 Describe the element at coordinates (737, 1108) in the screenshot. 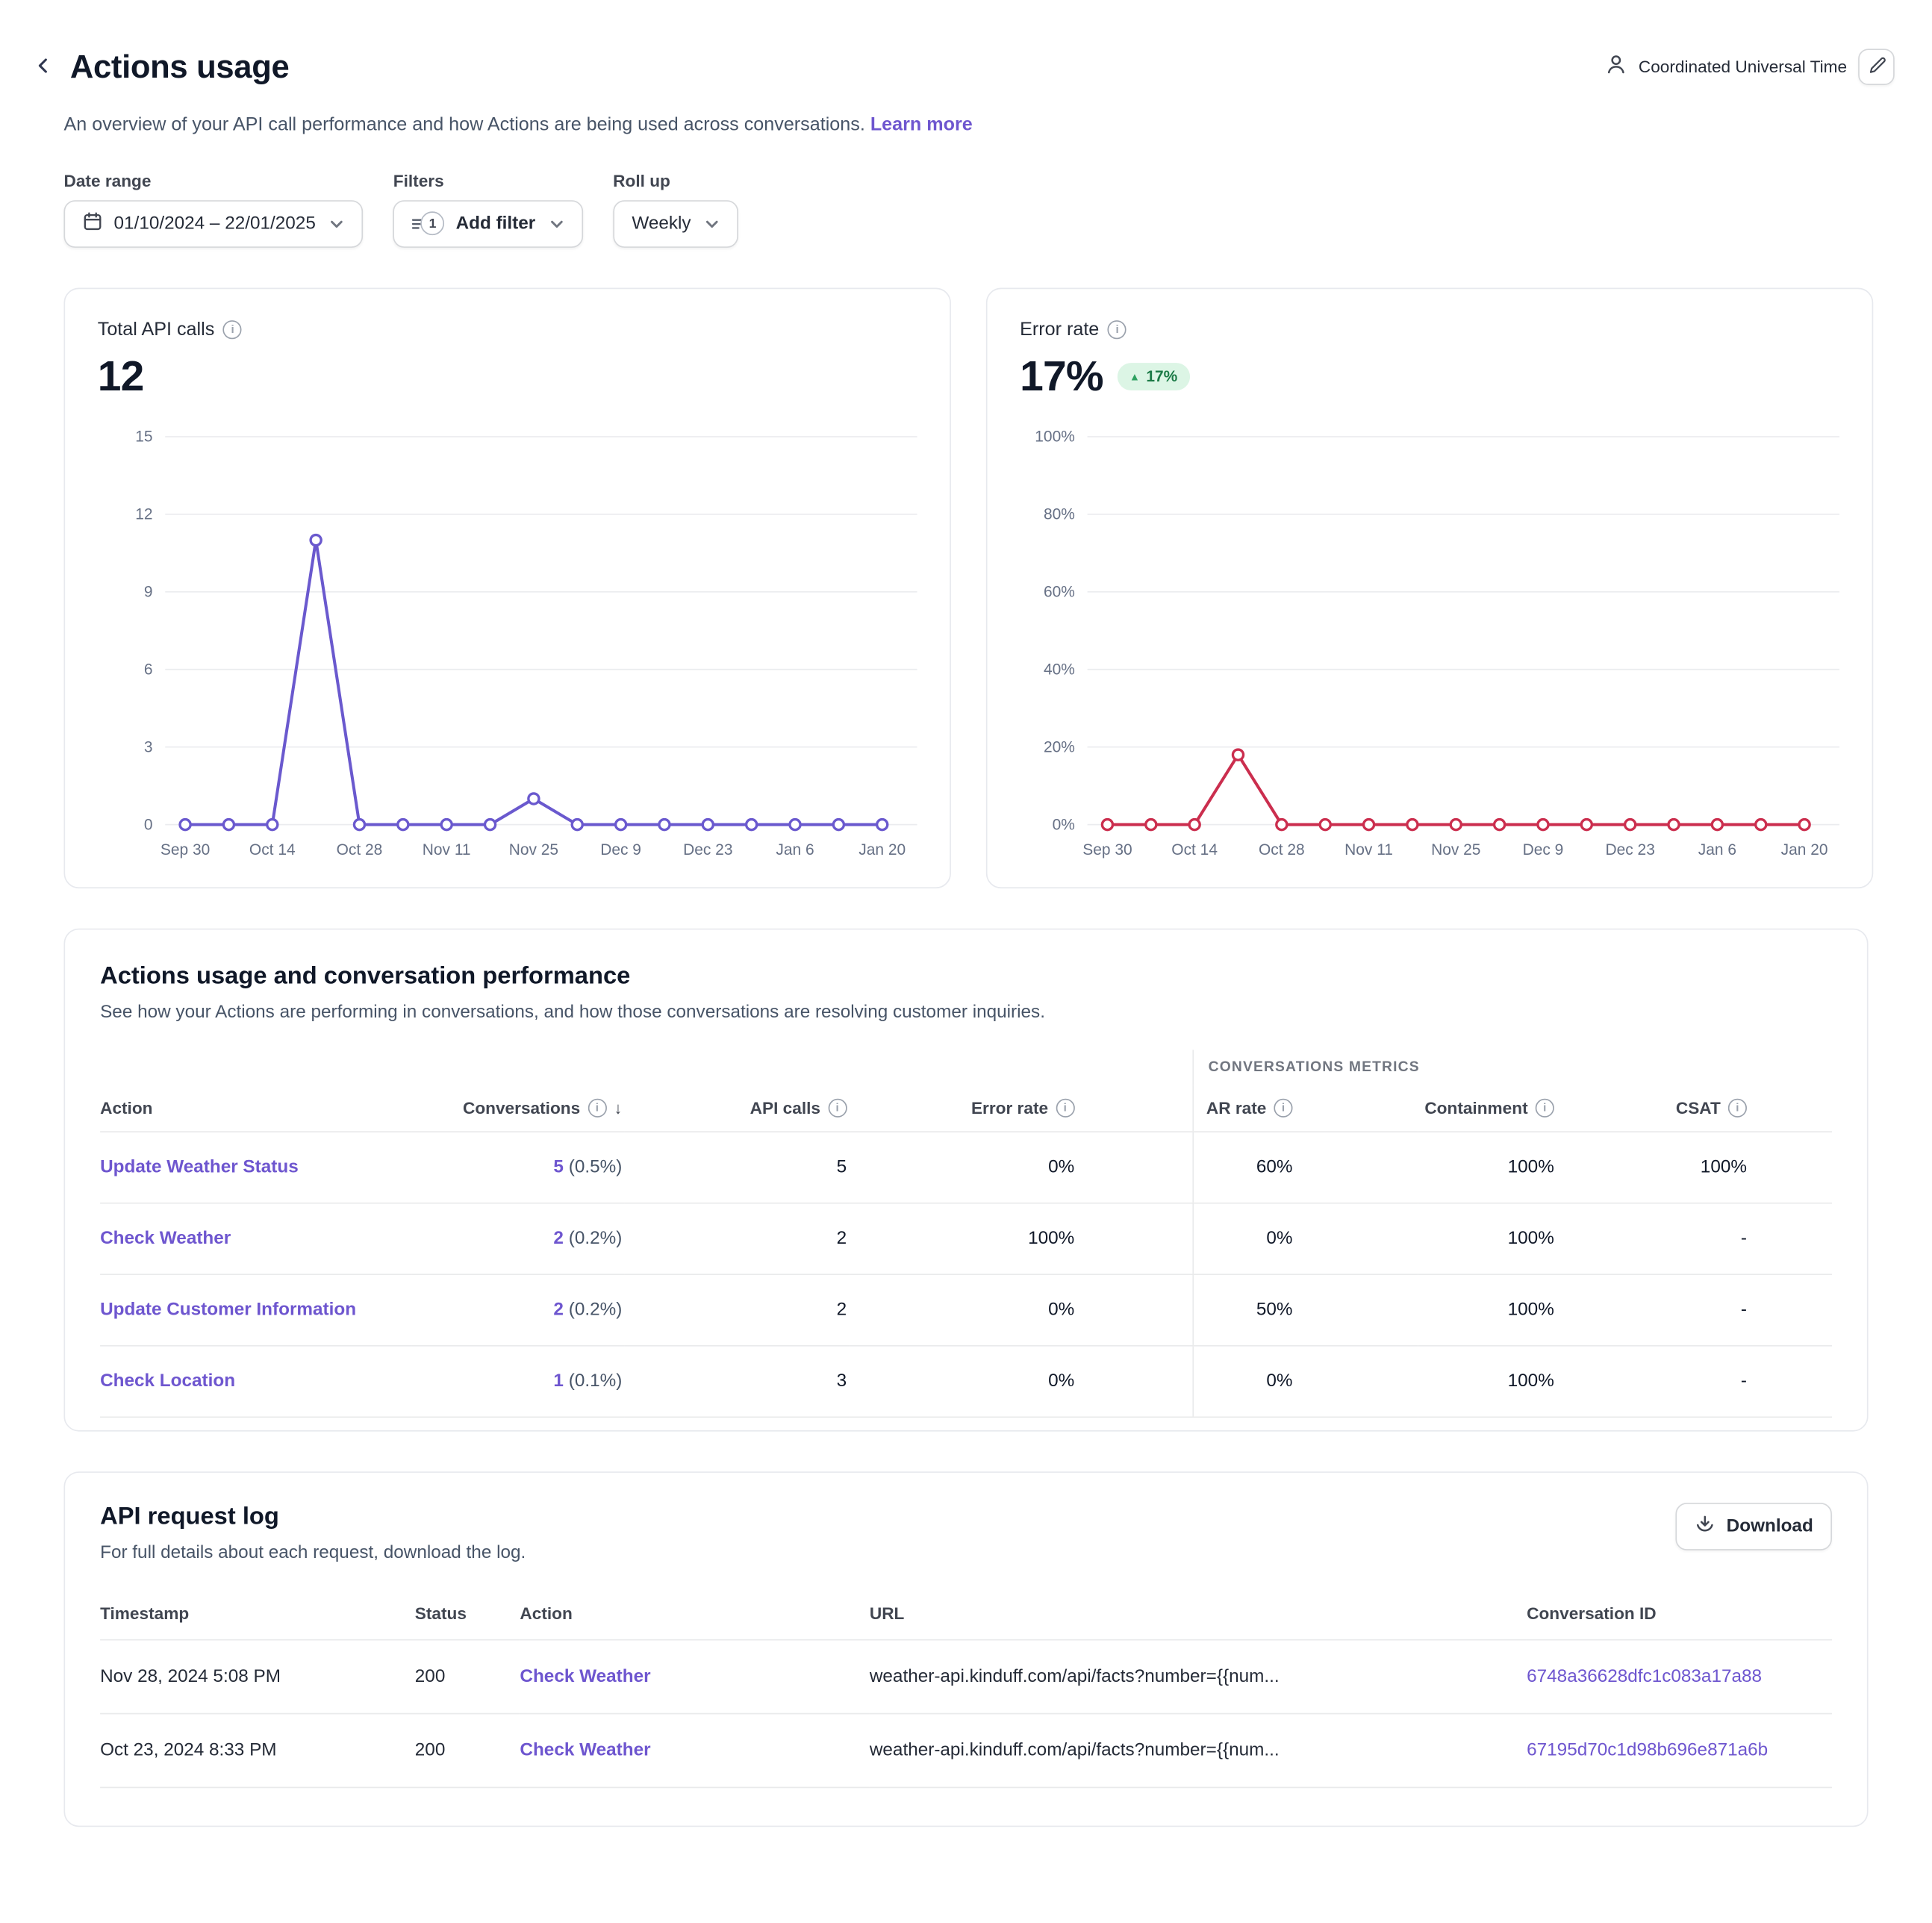

I see `col-api-calls: API calls` at that location.